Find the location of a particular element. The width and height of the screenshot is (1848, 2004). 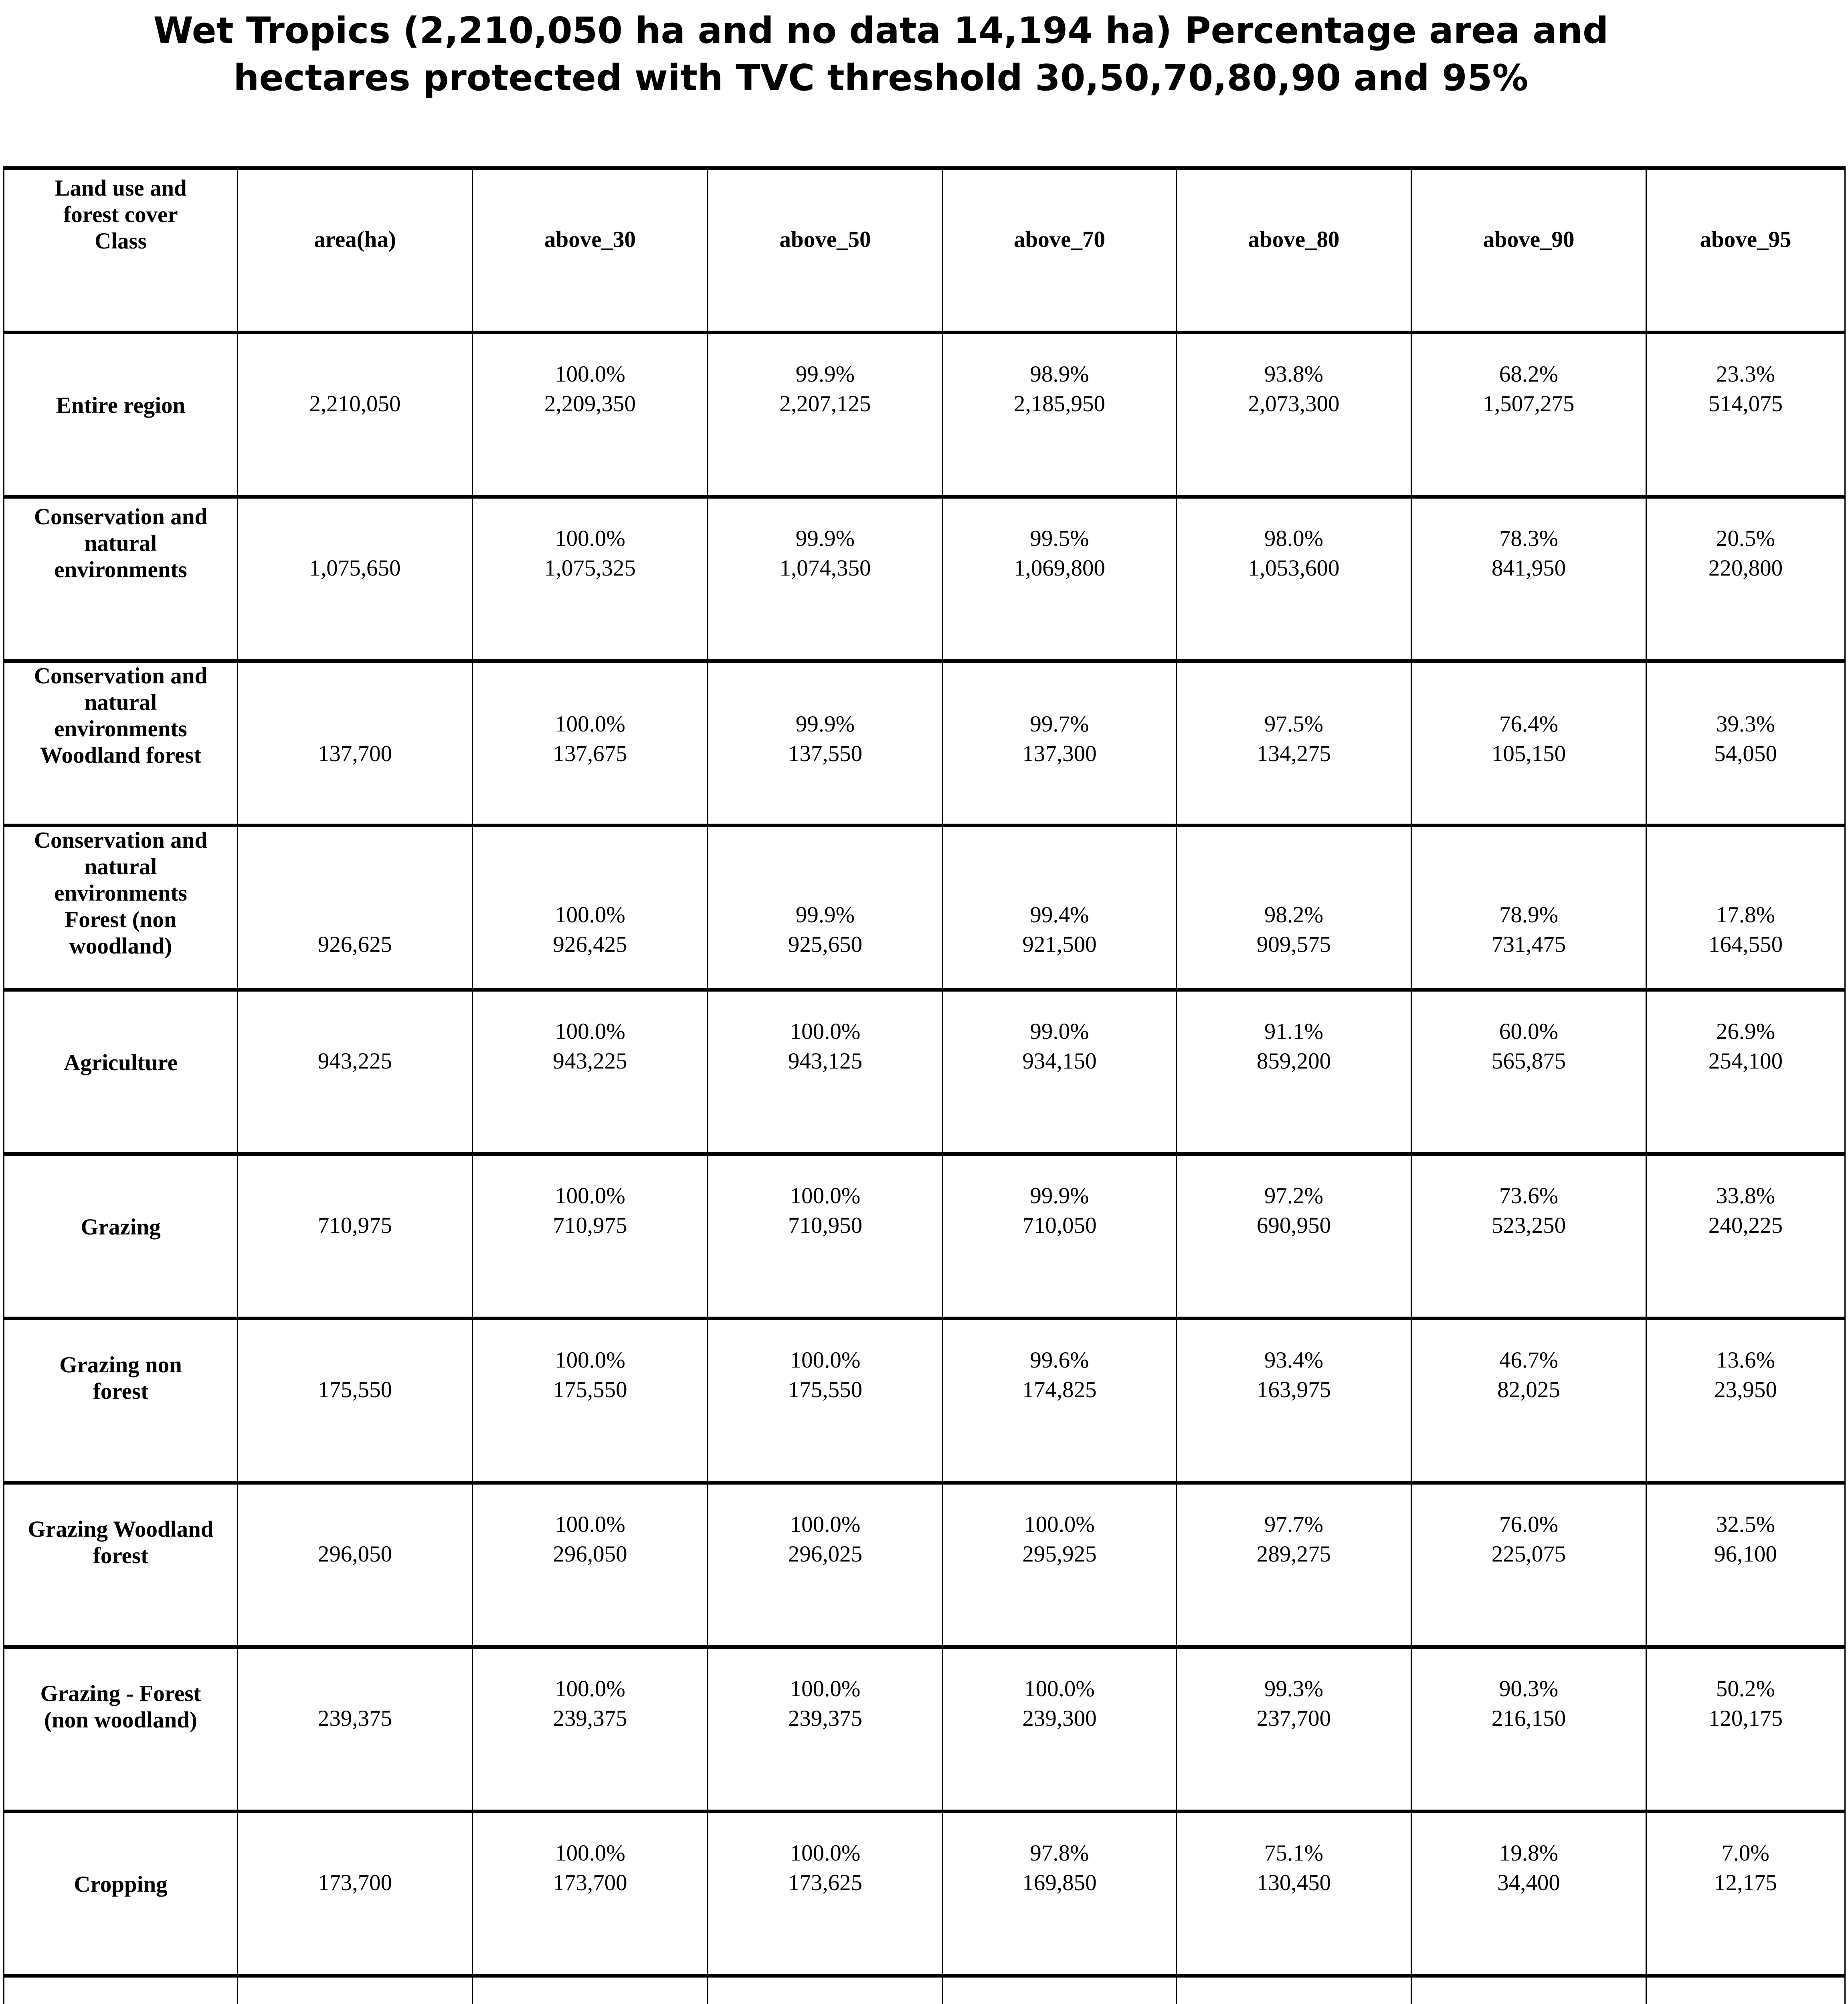

percent-value: 68.2% is located at coordinates (1529, 374).